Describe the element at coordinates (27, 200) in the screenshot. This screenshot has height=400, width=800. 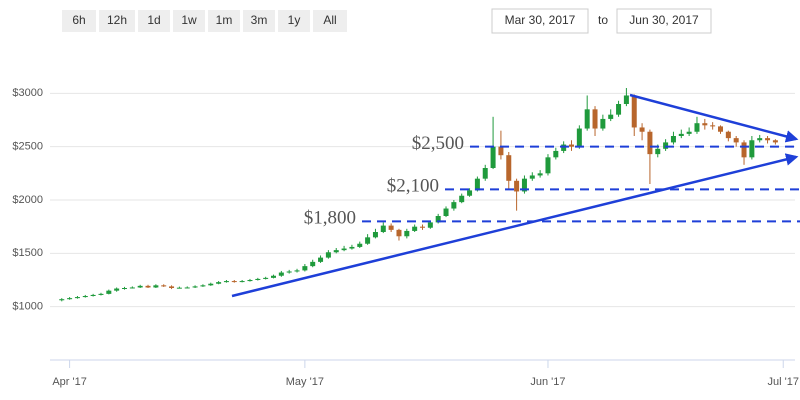
I see `y-tick-label: $2000` at that location.